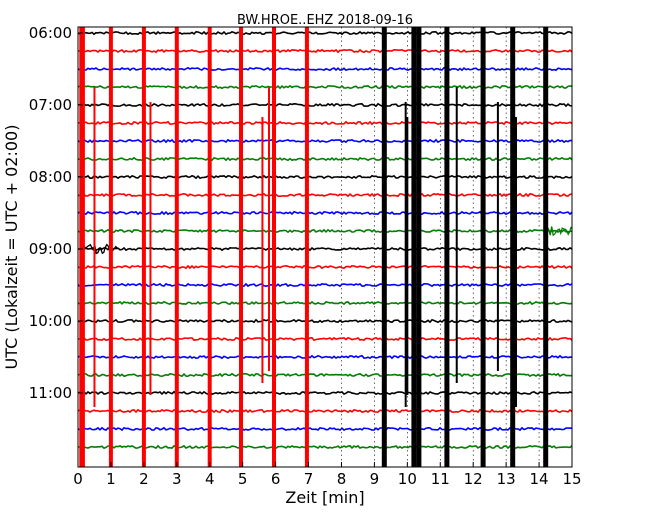  What do you see at coordinates (571, 479) in the screenshot?
I see `x-tick-label: 15` at bounding box center [571, 479].